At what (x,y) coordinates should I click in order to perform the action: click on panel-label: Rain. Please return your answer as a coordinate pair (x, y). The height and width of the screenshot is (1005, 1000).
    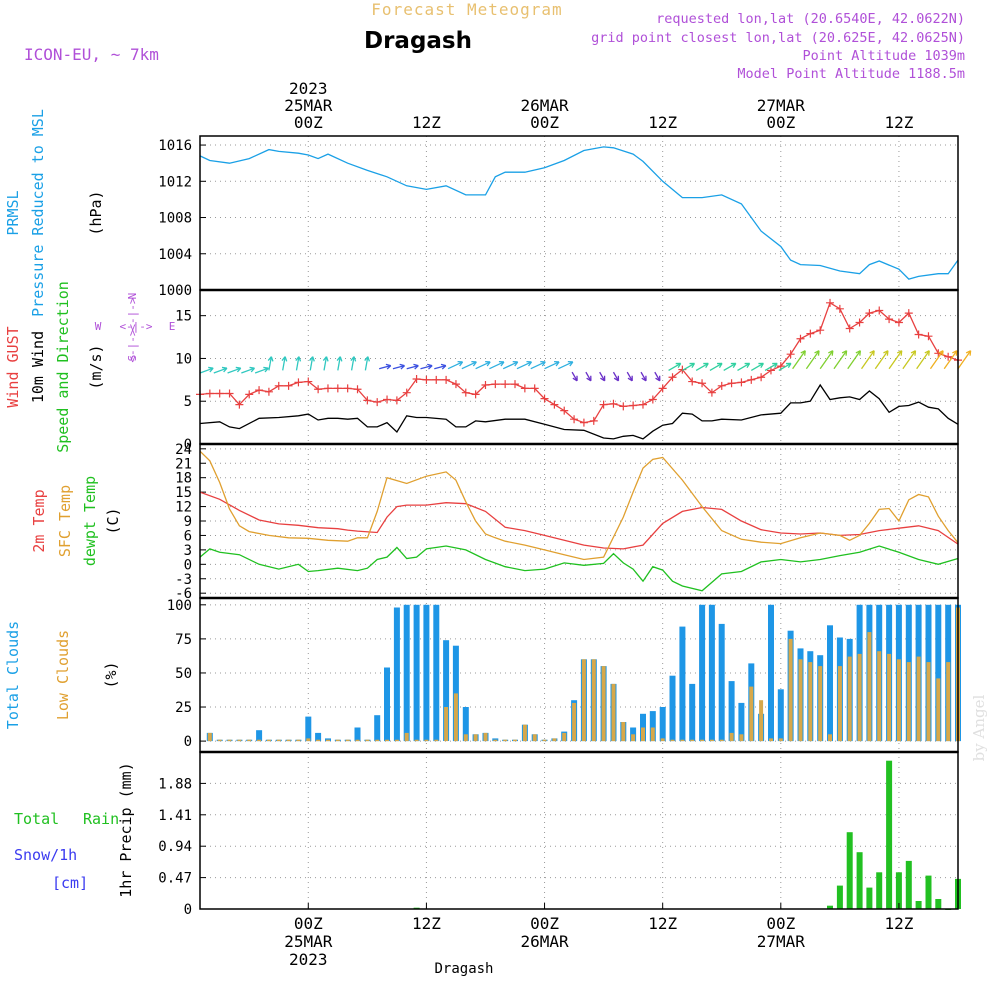
    Looking at the image, I should click on (101, 819).